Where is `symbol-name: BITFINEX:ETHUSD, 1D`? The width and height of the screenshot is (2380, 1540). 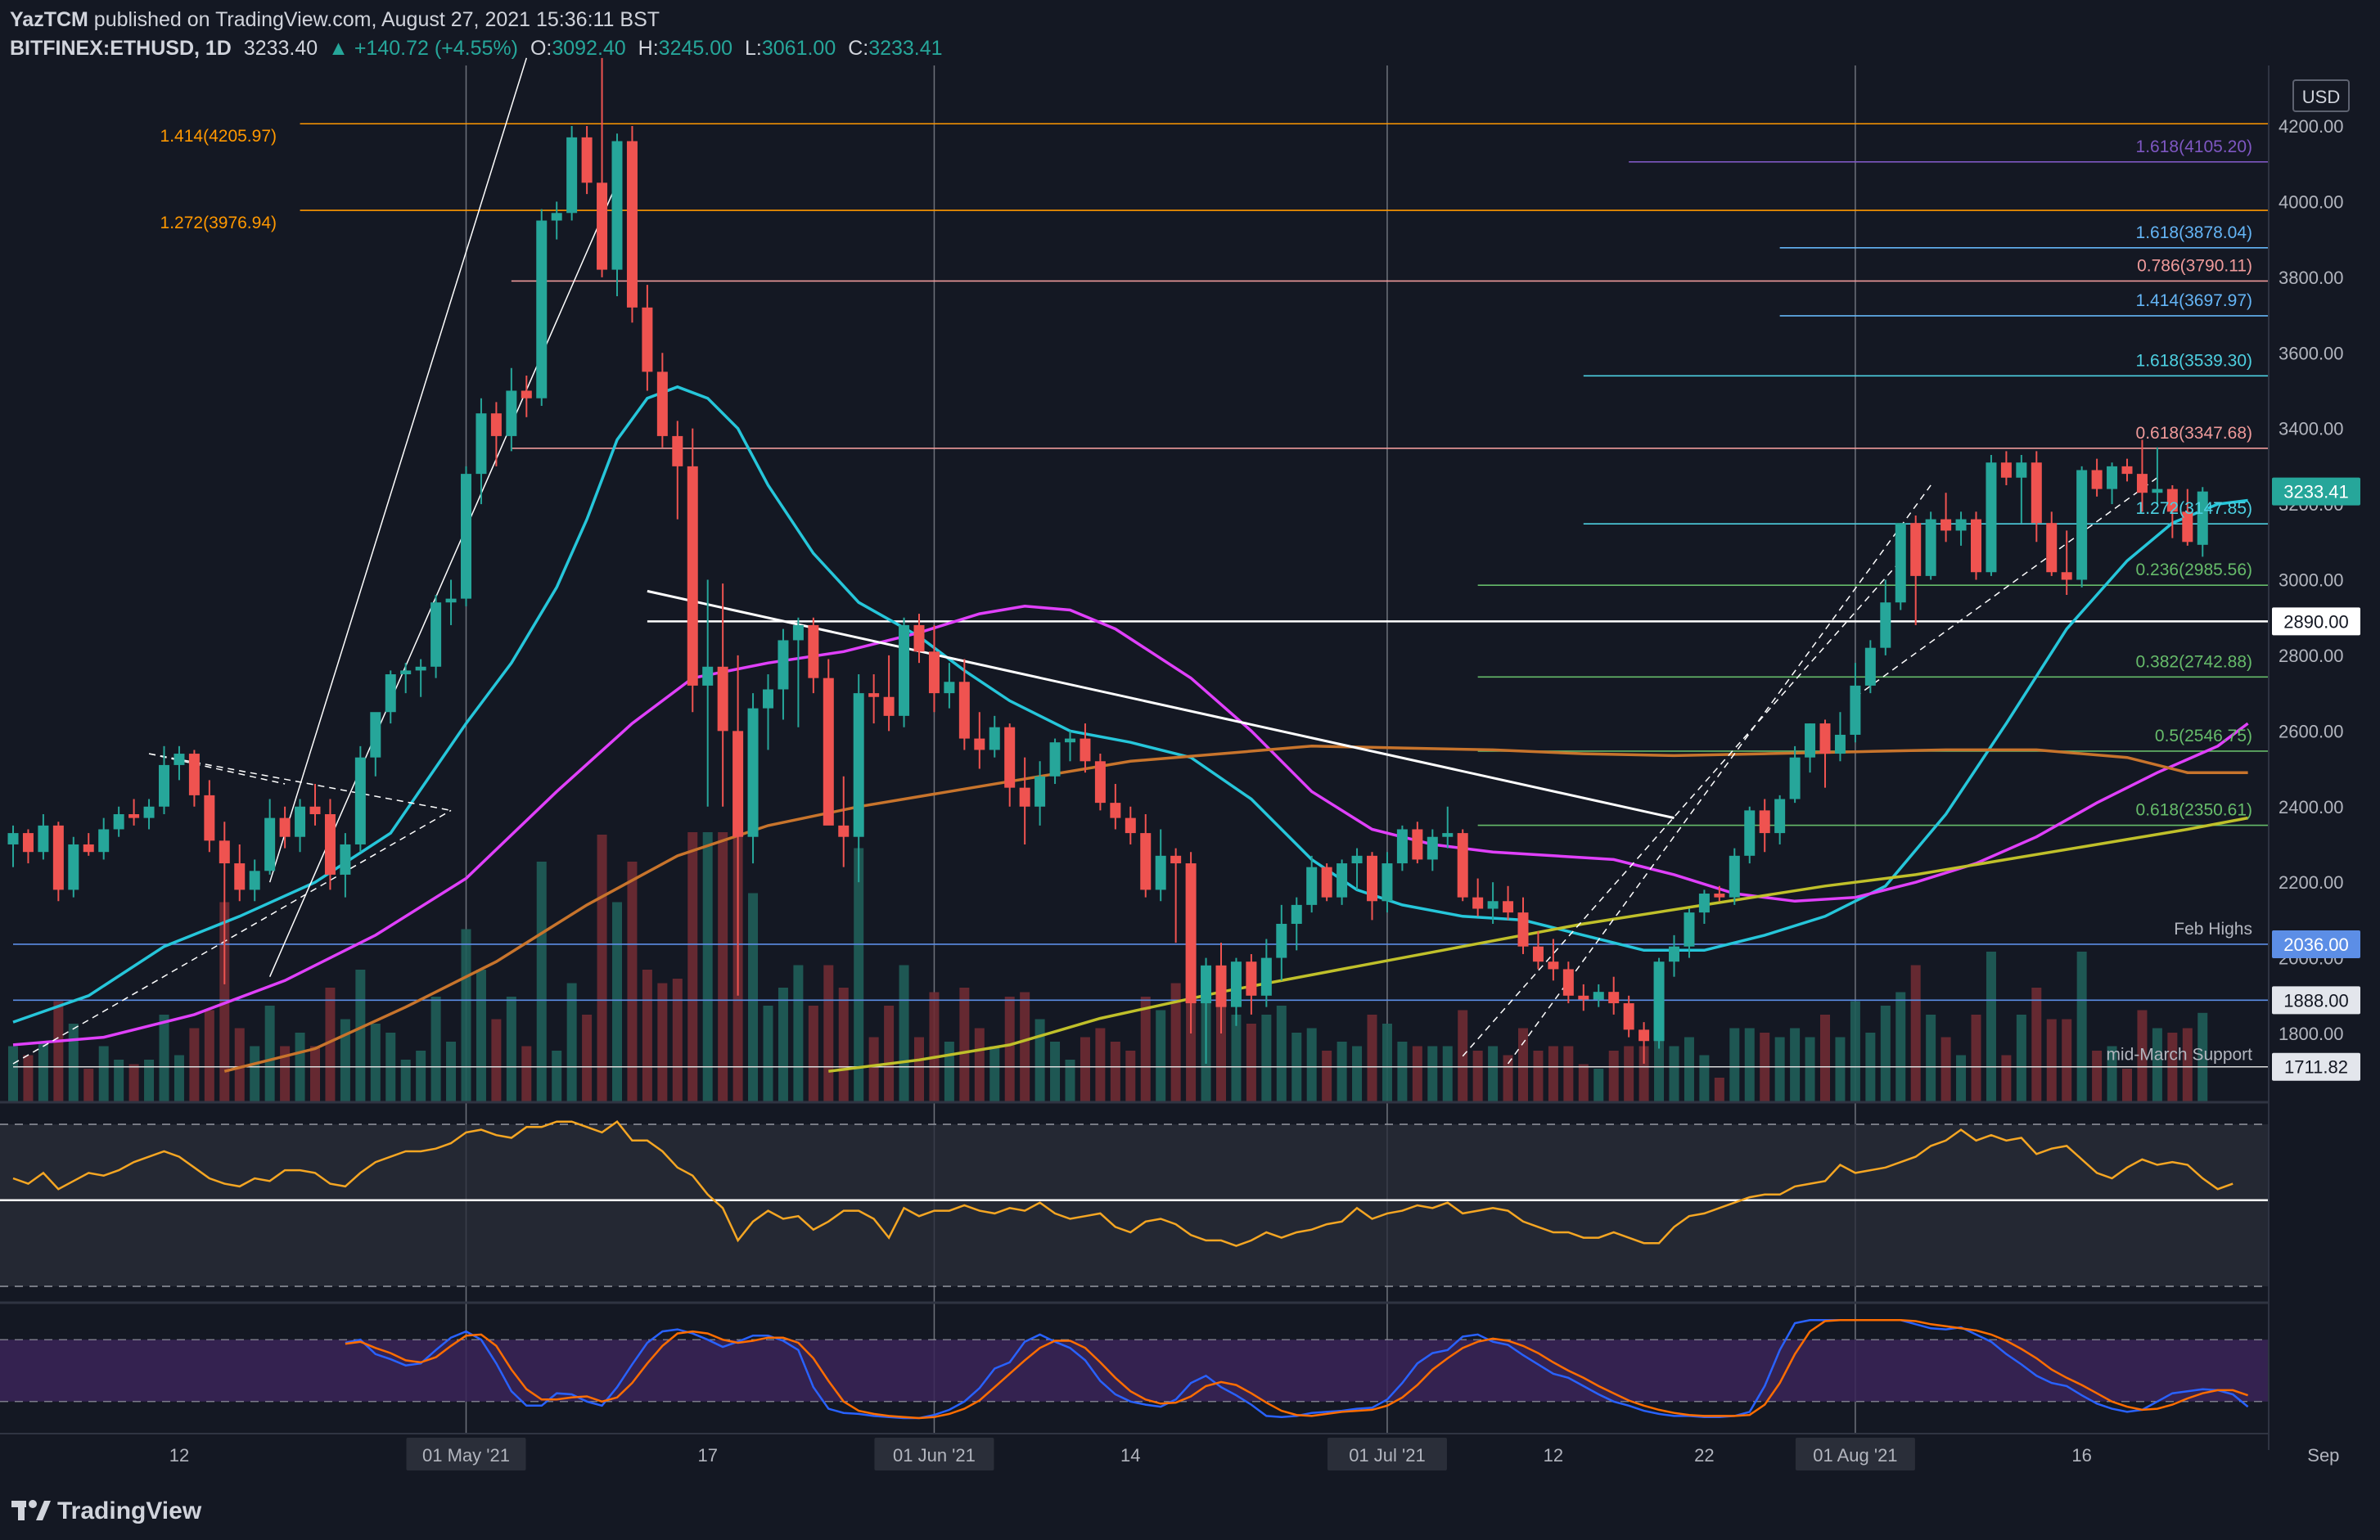 symbol-name: BITFINEX:ETHUSD, 1D is located at coordinates (121, 48).